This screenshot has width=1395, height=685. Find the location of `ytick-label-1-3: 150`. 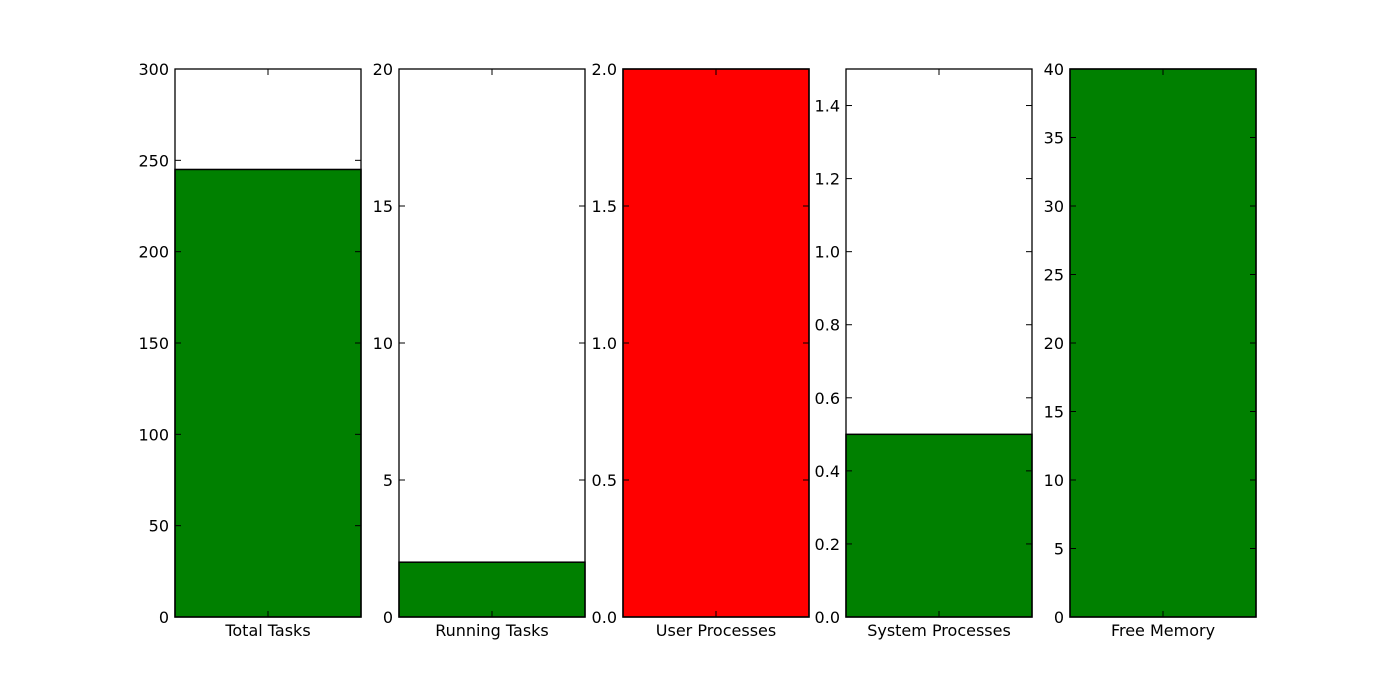

ytick-label-1-3: 150 is located at coordinates (153, 343).